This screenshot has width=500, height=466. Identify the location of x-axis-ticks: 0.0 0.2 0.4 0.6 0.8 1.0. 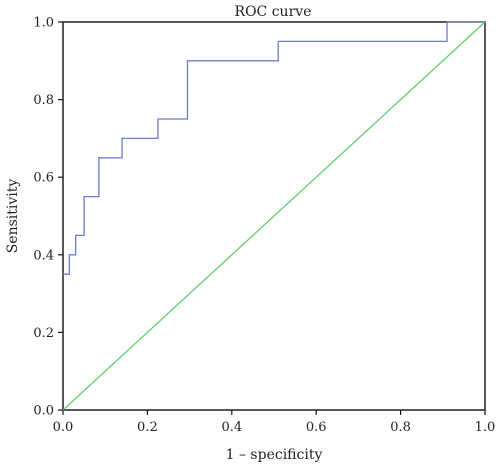
(274, 422).